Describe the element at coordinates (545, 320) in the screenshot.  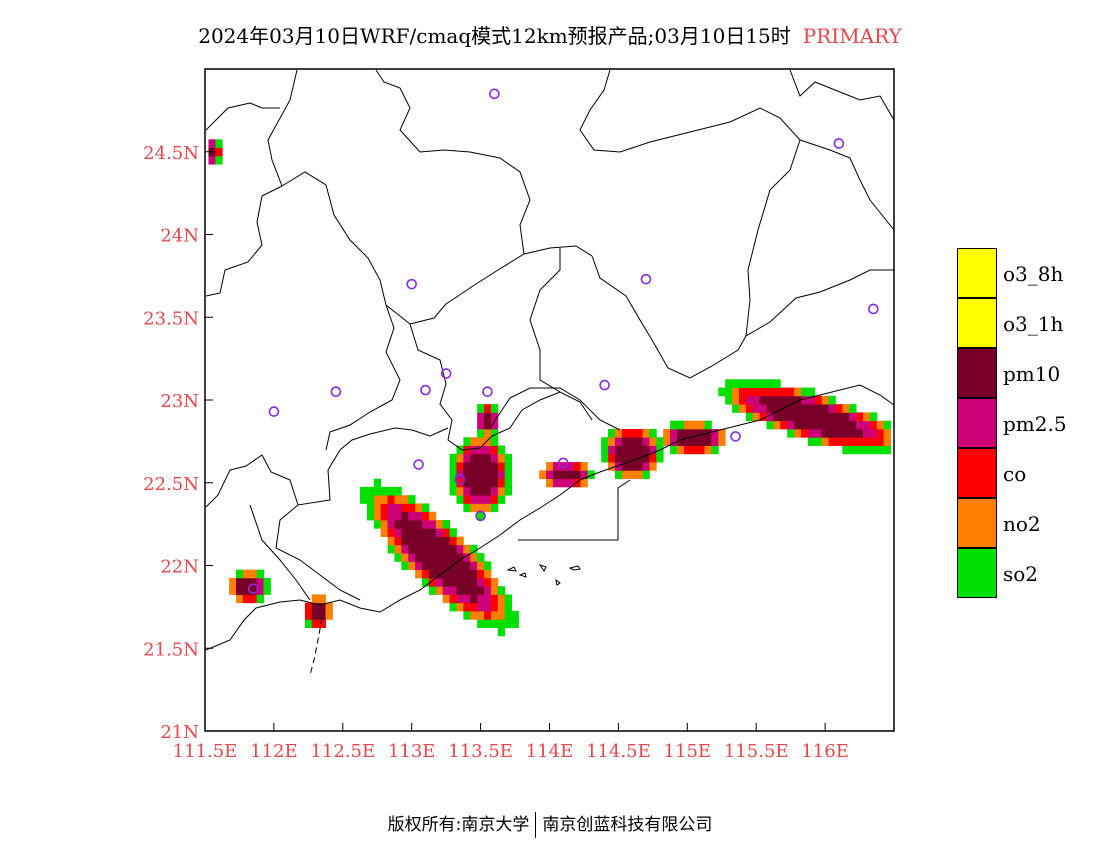
I see `boundary-heyuan` at that location.